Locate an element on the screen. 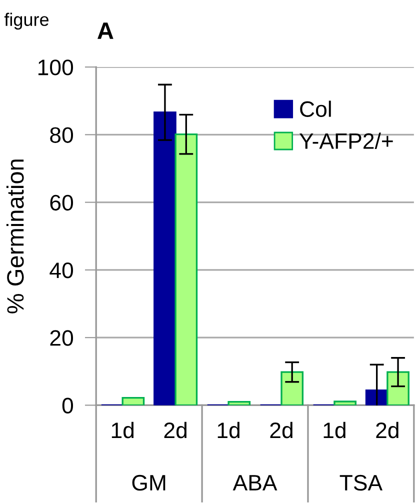  chart-title: A is located at coordinates (106, 30).